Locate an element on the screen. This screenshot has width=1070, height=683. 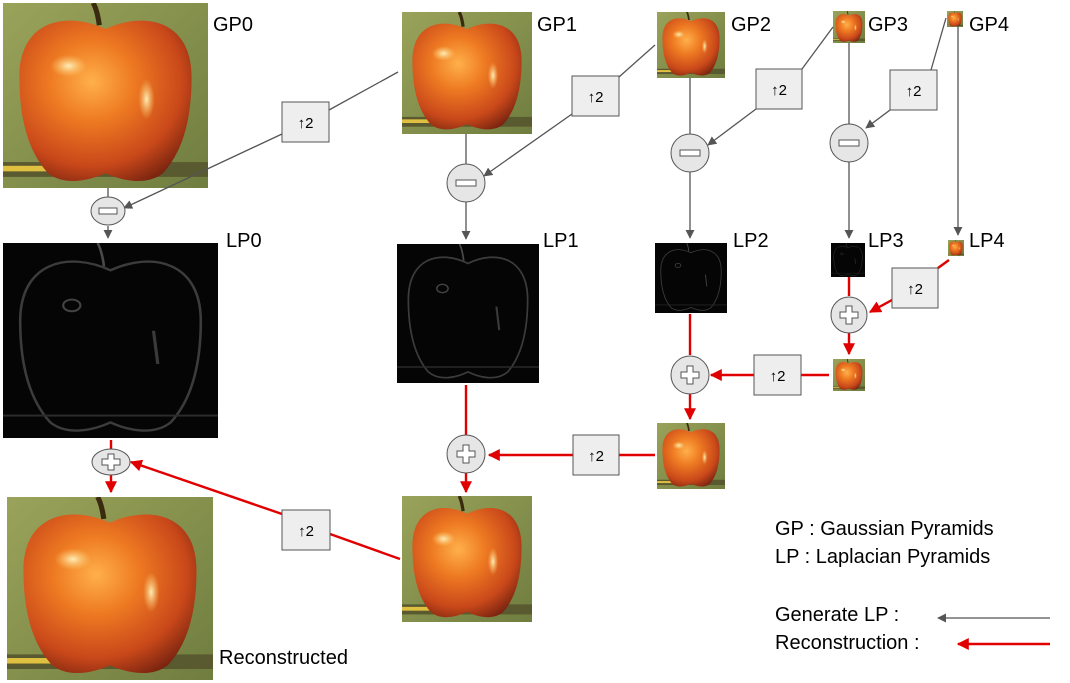
lp3-image is located at coordinates (848, 260).